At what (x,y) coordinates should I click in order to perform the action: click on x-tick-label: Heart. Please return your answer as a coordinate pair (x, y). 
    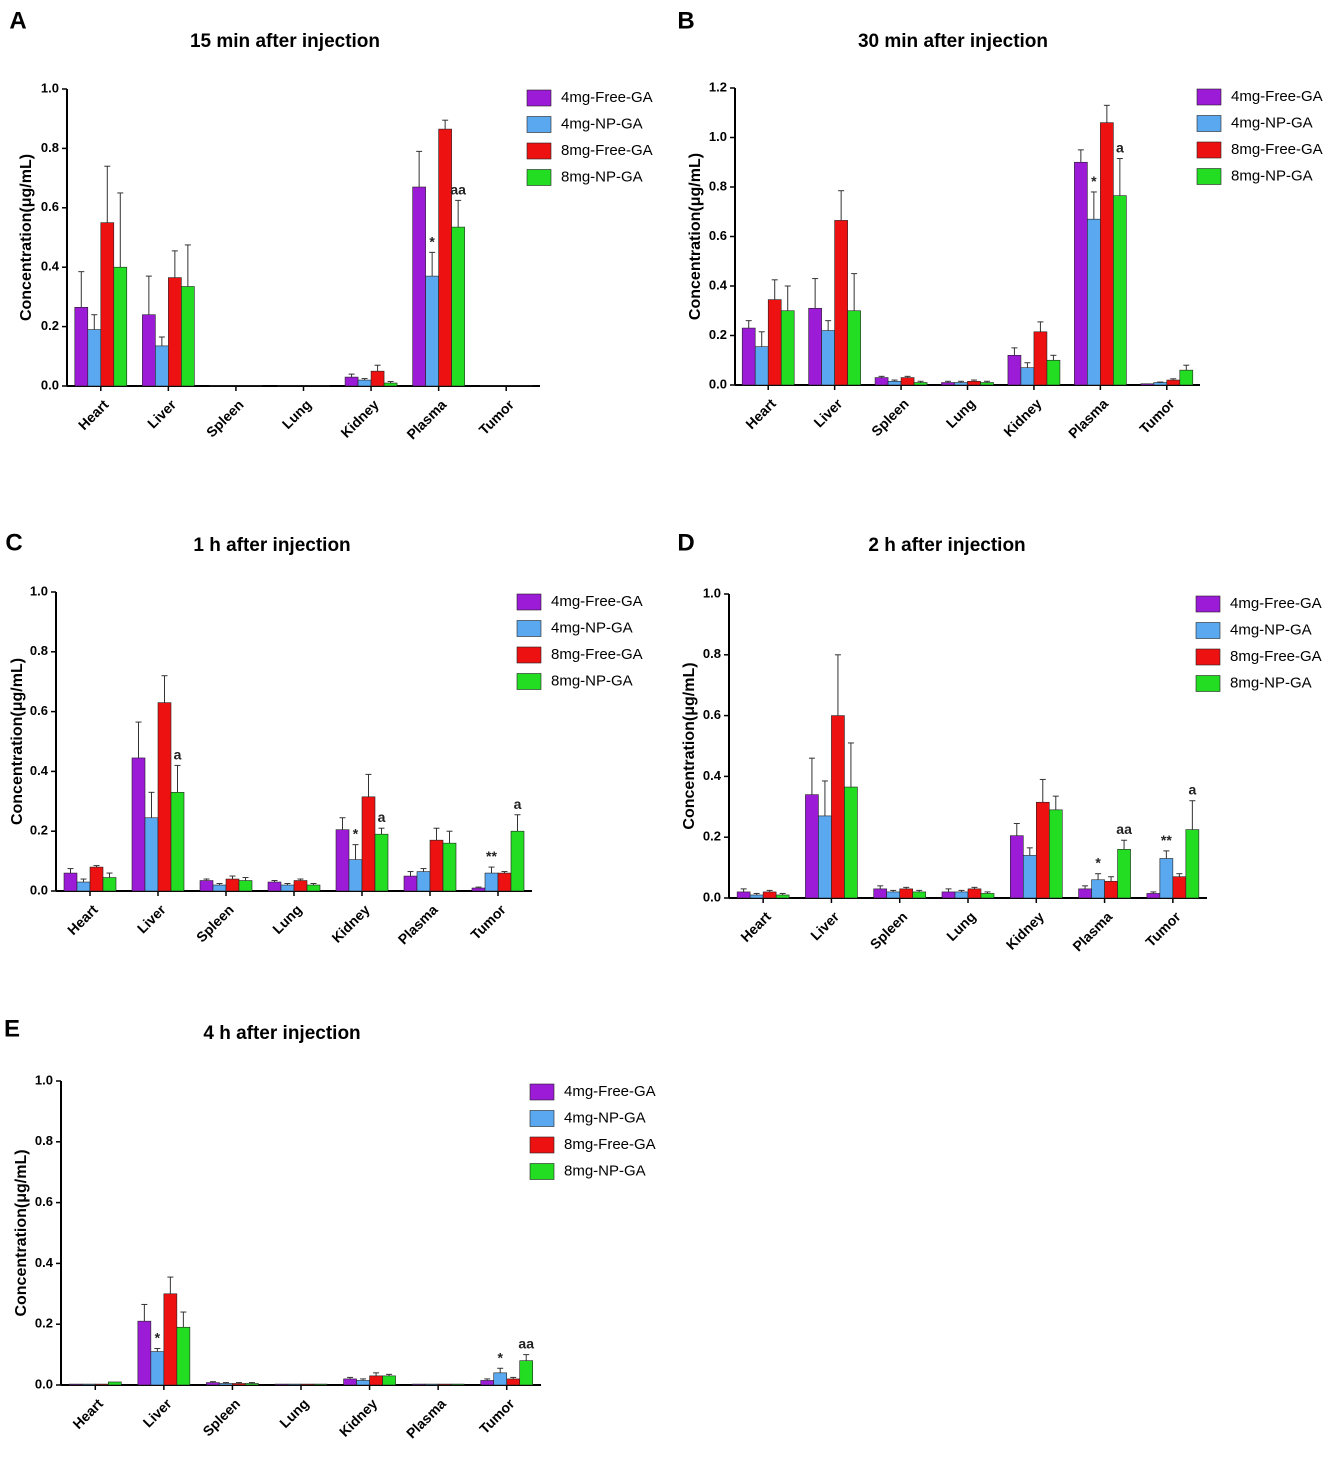
    Looking at the image, I should click on (760, 413).